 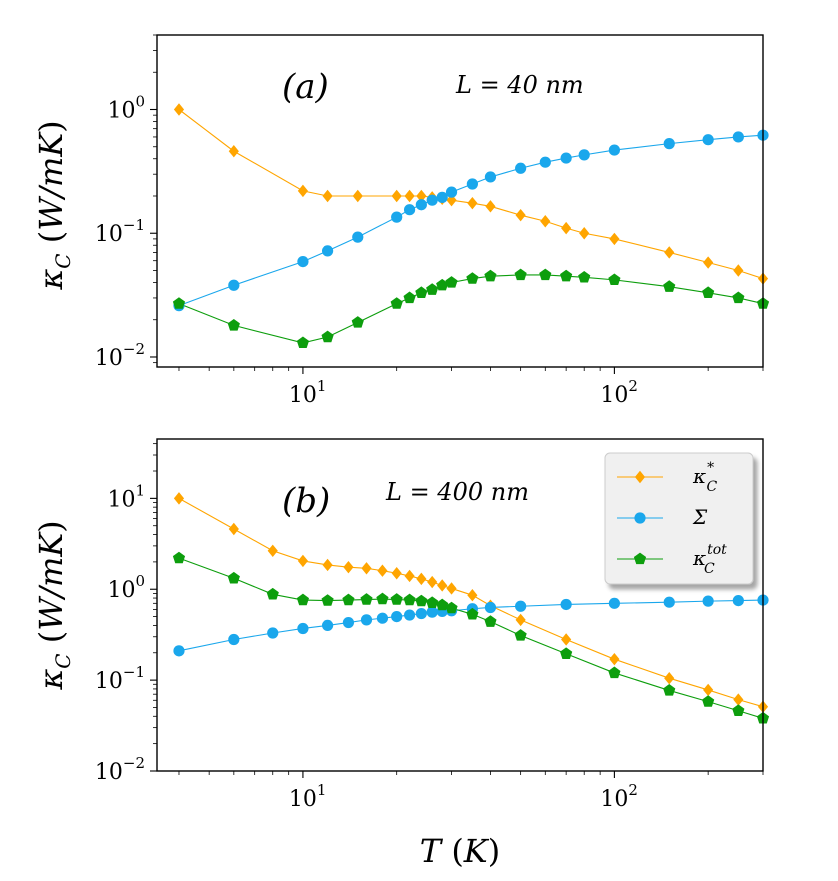 I want to click on x-tick-label: 10², so click(x=619, y=392).